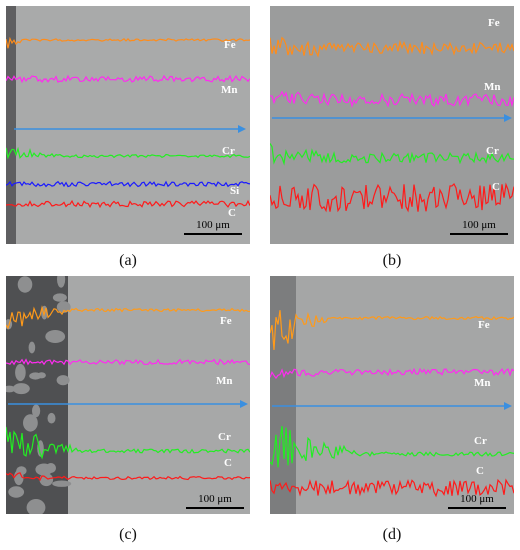  I want to click on caption-c: (c), so click(128, 534).